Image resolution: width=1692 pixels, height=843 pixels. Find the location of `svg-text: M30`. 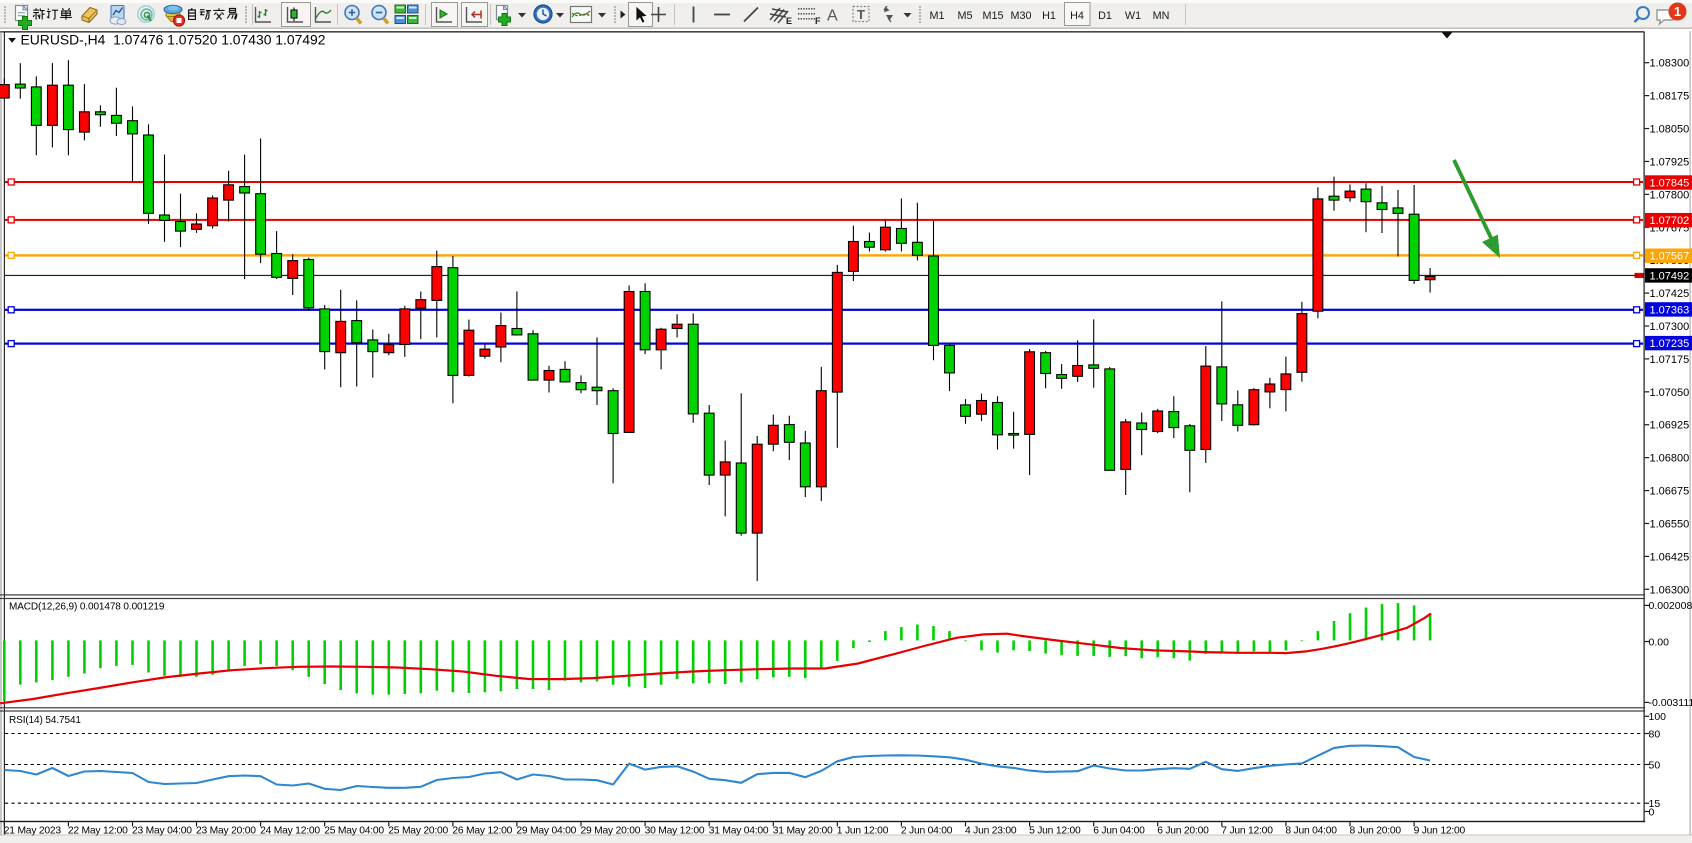

svg-text: M30 is located at coordinates (1020, 16).